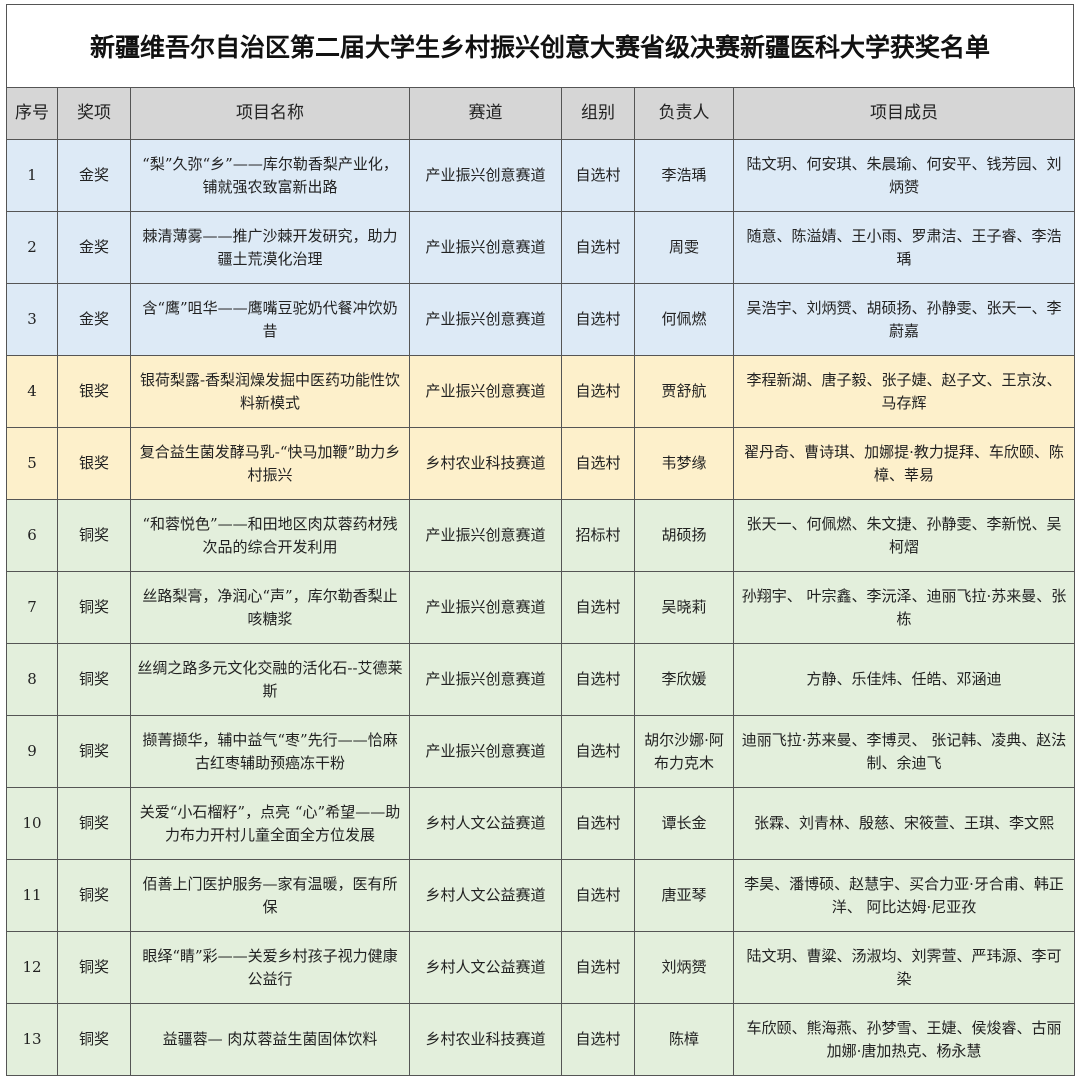 The width and height of the screenshot is (1080, 1088). Describe the element at coordinates (32, 113) in the screenshot. I see `header-no: 序号` at that location.